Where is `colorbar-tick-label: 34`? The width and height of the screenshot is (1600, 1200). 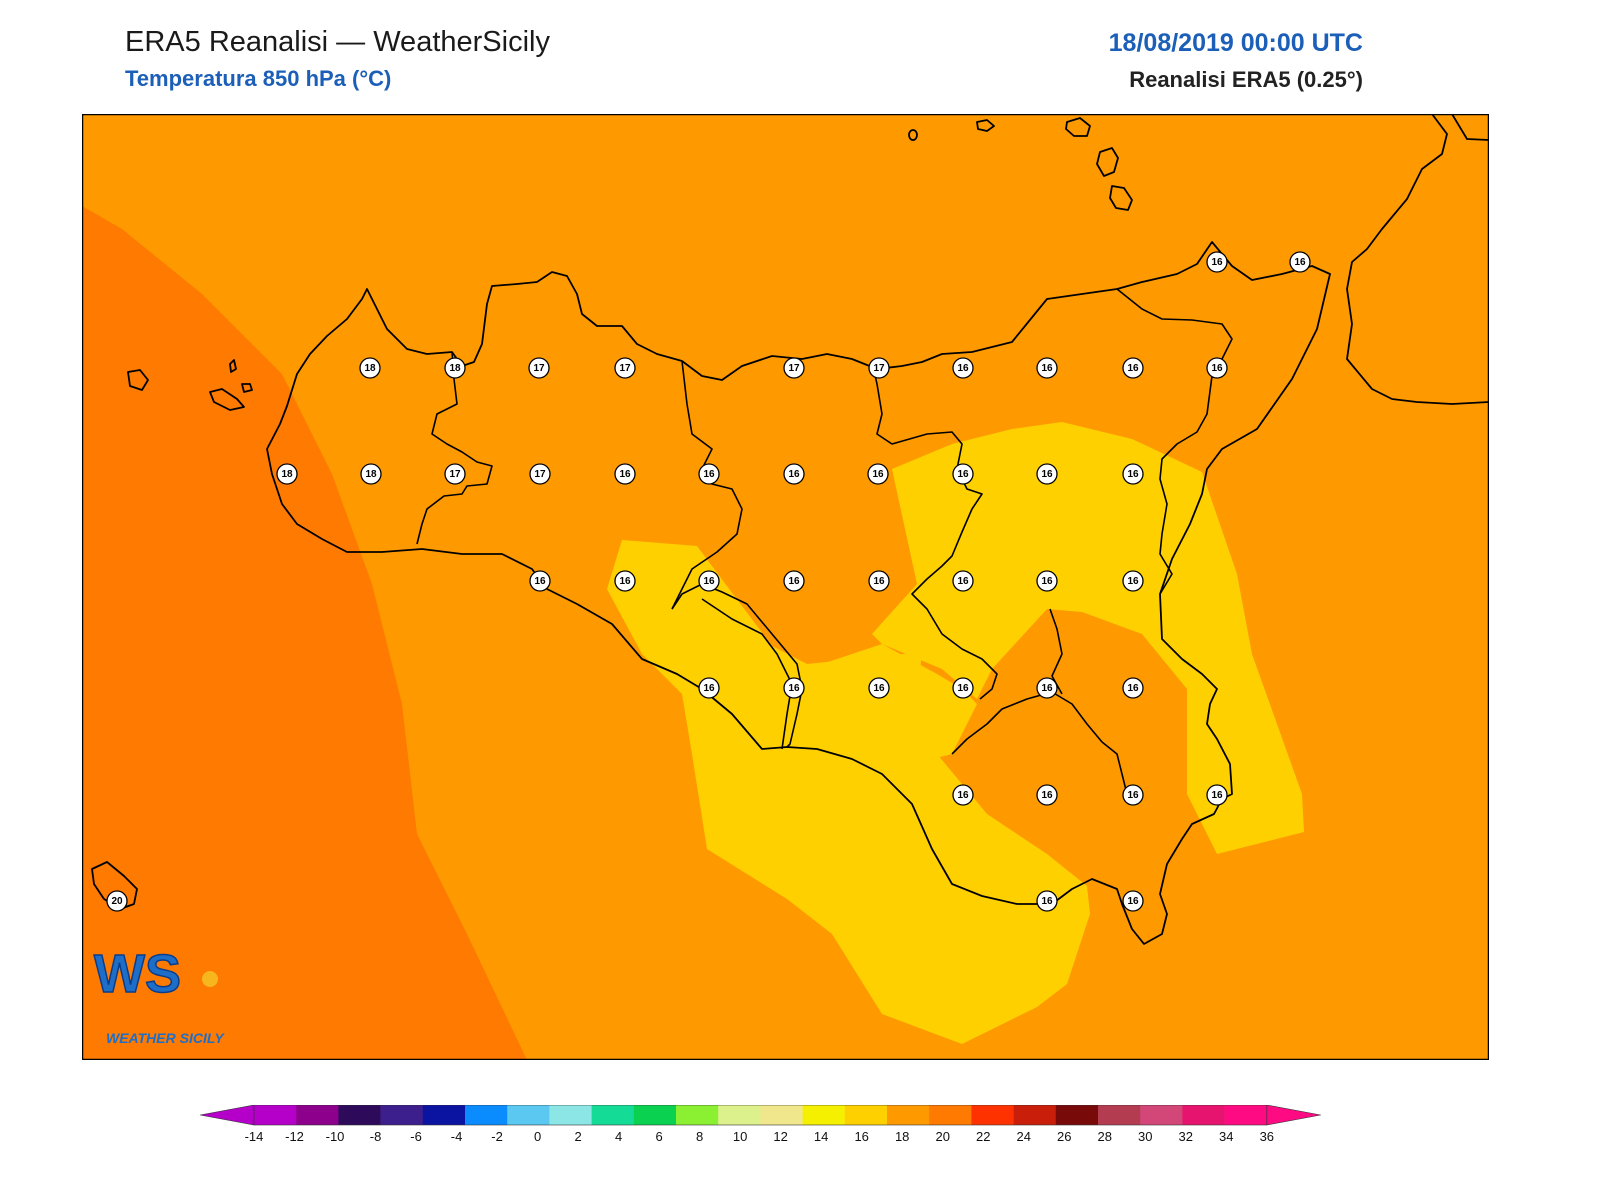 colorbar-tick-label: 34 is located at coordinates (1226, 1136).